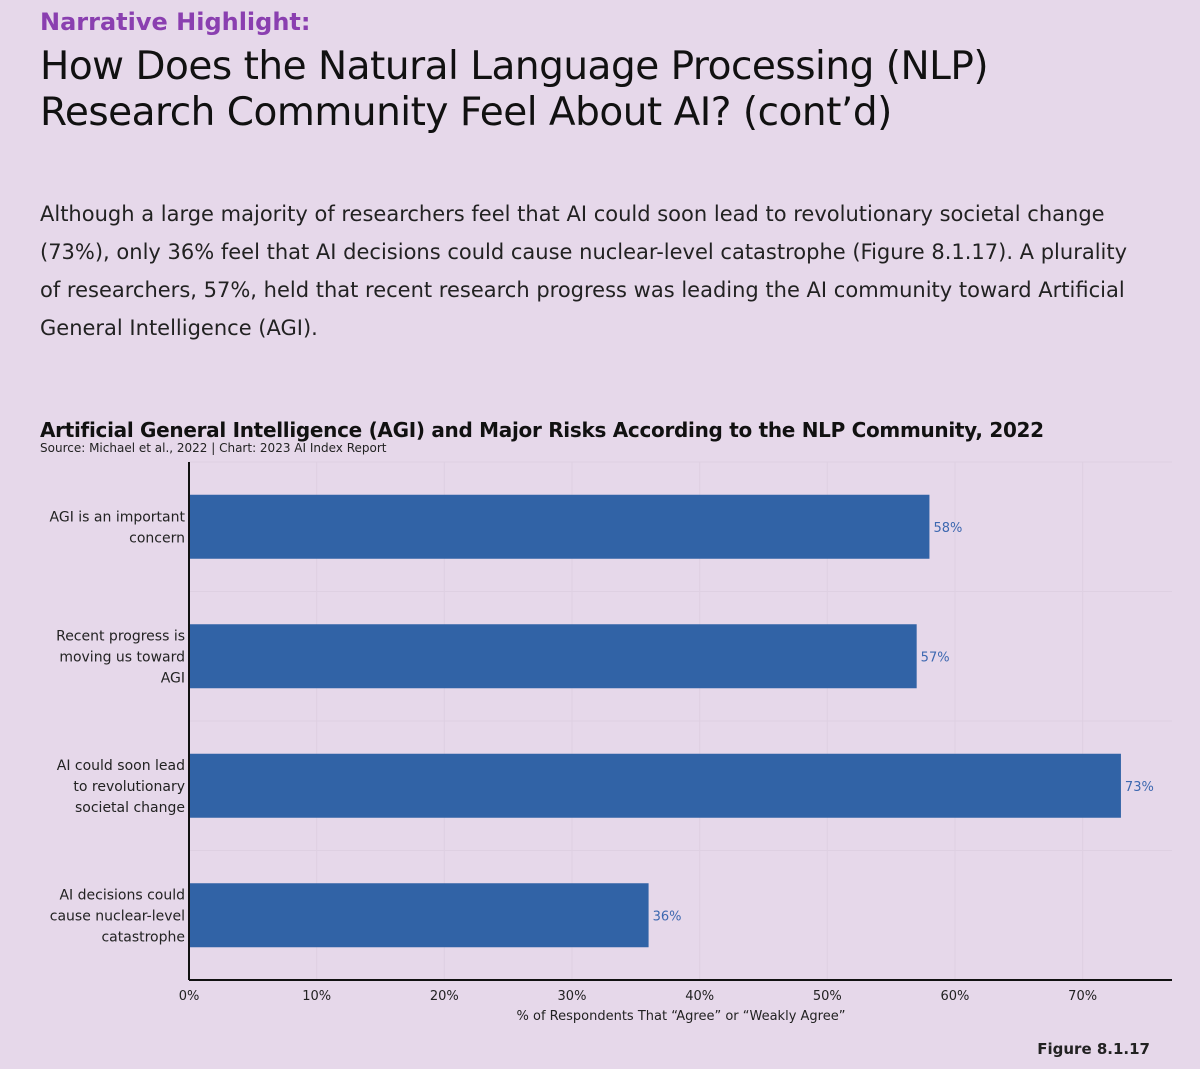 Image resolution: width=1200 pixels, height=1069 pixels. What do you see at coordinates (827, 996) in the screenshot?
I see `x-tick-label: 50%` at bounding box center [827, 996].